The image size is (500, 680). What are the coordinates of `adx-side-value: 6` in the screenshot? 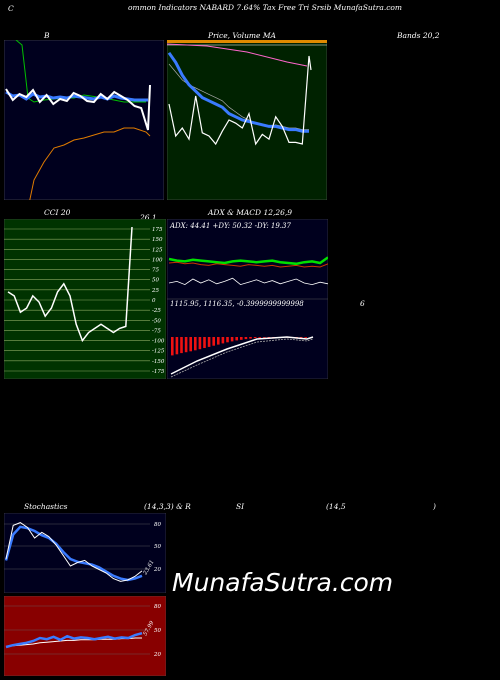 It's located at (362, 303).